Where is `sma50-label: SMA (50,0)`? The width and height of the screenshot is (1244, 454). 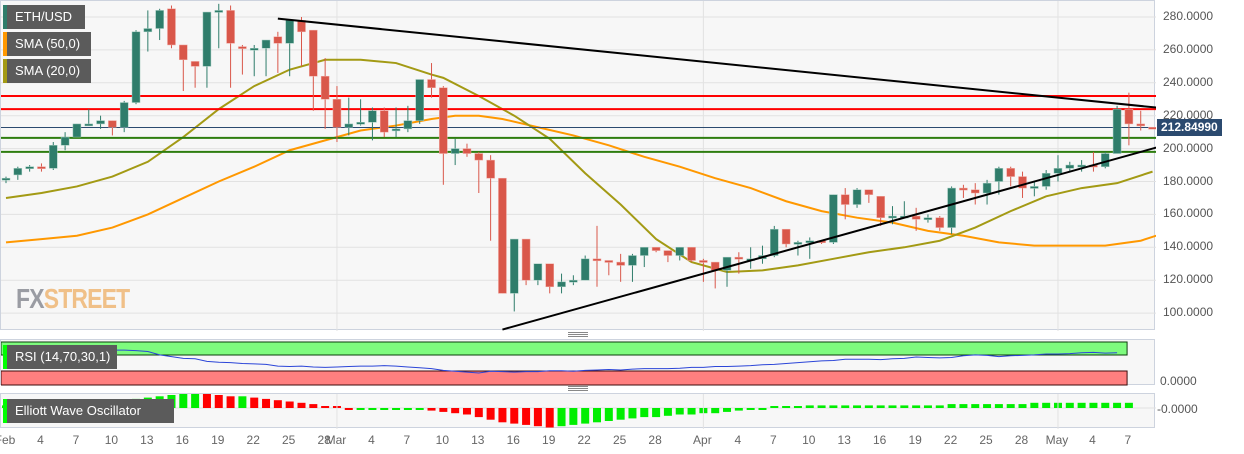 sma50-label: SMA (50,0) is located at coordinates (48, 43).